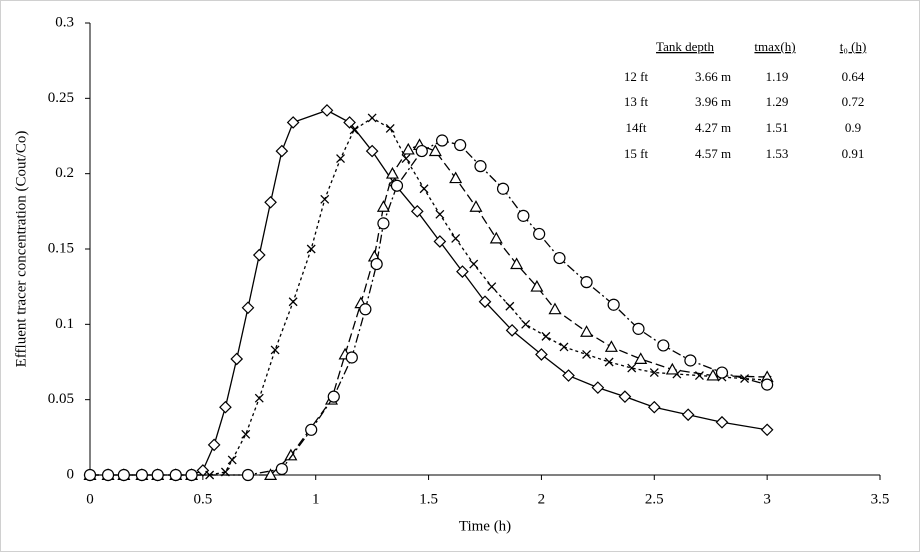  Describe the element at coordinates (90, 499) in the screenshot. I see `x-tick-label: 0` at that location.